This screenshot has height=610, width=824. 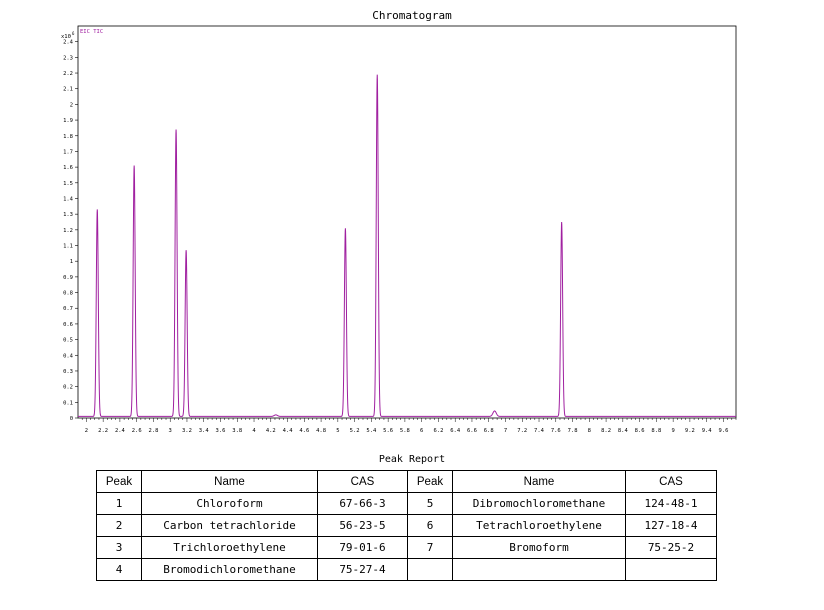 What do you see at coordinates (362, 503) in the screenshot?
I see `cas-number: 67-66-3` at bounding box center [362, 503].